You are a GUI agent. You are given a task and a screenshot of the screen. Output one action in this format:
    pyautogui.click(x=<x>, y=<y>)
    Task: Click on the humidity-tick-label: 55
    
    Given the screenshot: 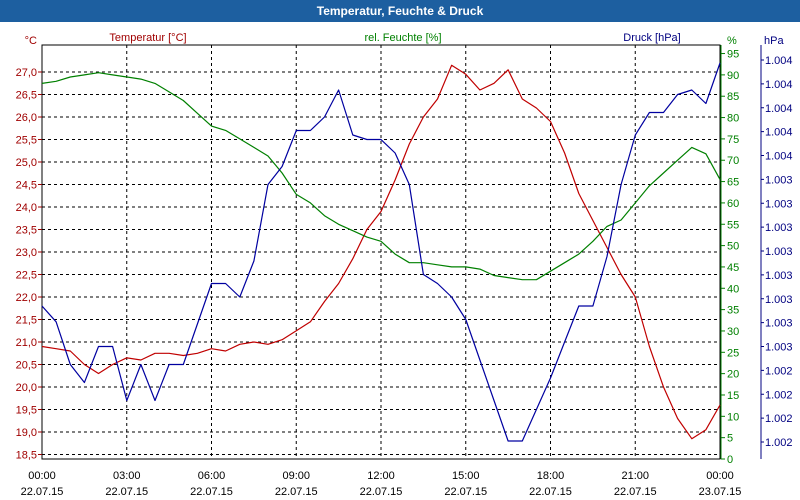 What is the action you would take?
    pyautogui.click(x=733, y=225)
    